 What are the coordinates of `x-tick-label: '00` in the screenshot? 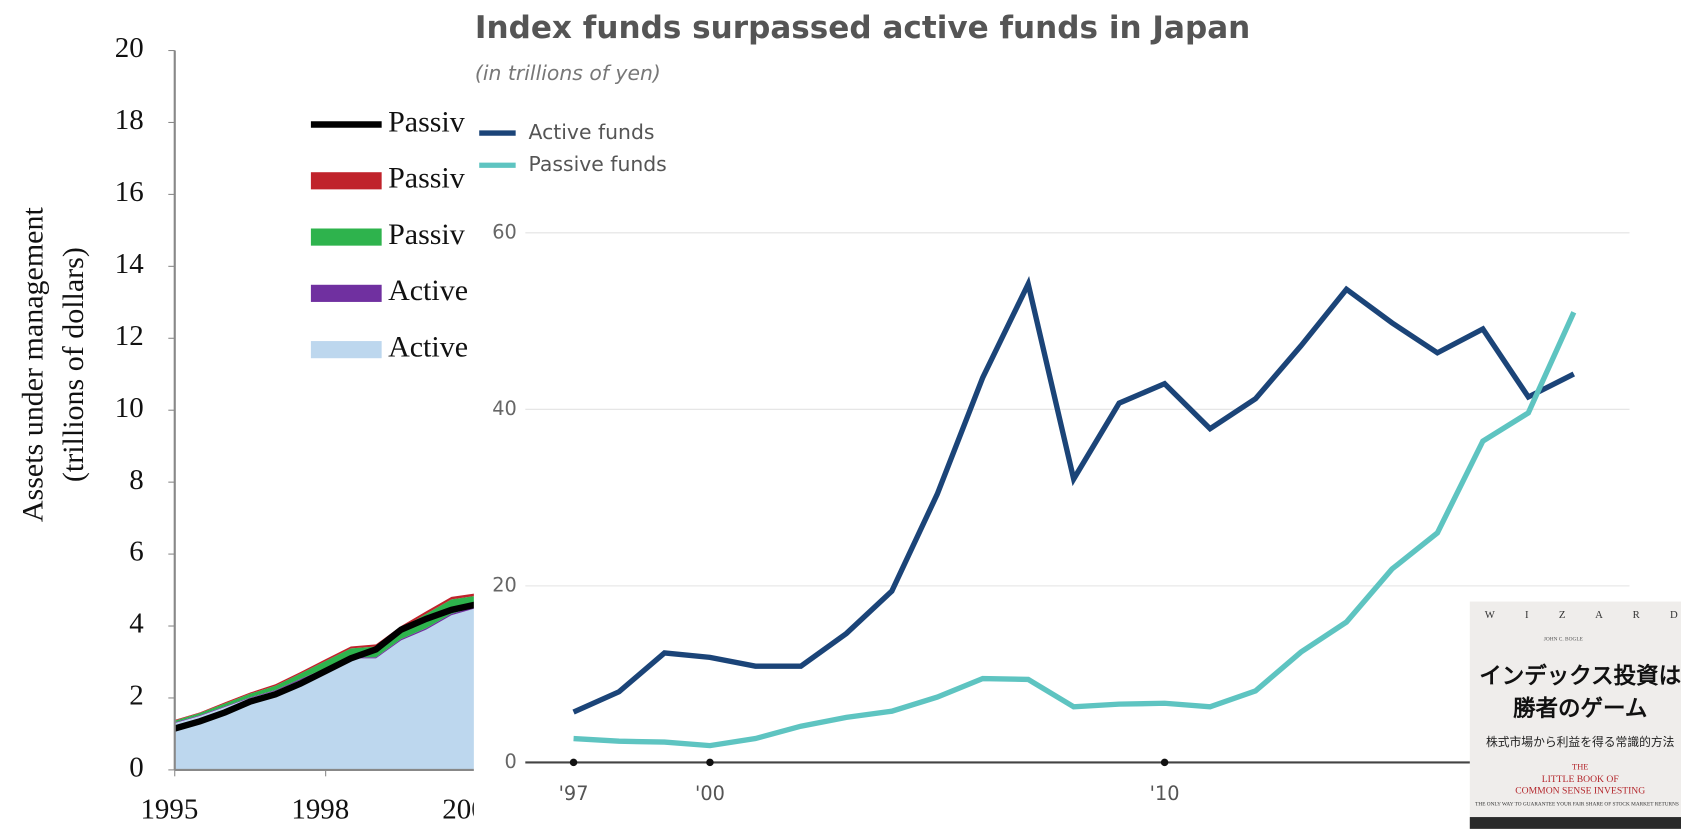 It's located at (710, 793).